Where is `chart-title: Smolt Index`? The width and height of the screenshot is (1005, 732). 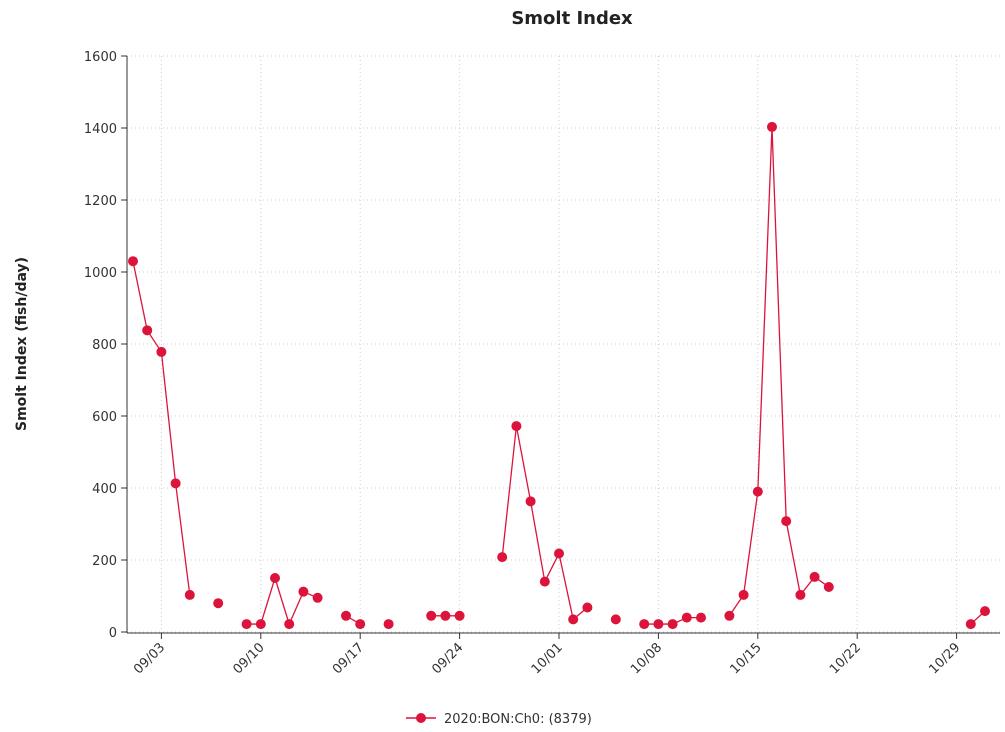 chart-title: Smolt Index is located at coordinates (572, 18).